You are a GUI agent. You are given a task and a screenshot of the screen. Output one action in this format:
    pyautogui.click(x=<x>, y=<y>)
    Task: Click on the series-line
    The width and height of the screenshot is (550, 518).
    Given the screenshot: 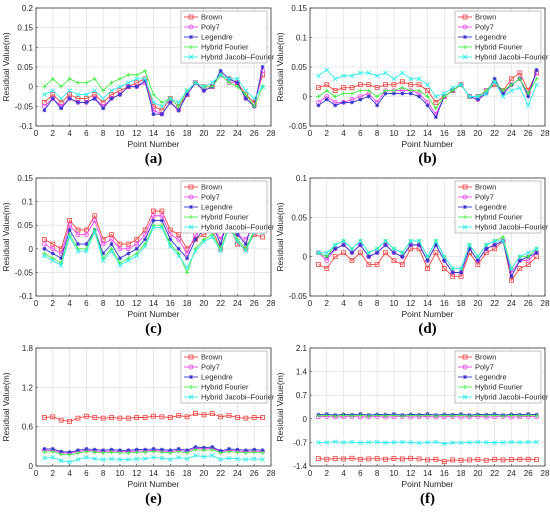 What is the action you would take?
    pyautogui.click(x=428, y=94)
    